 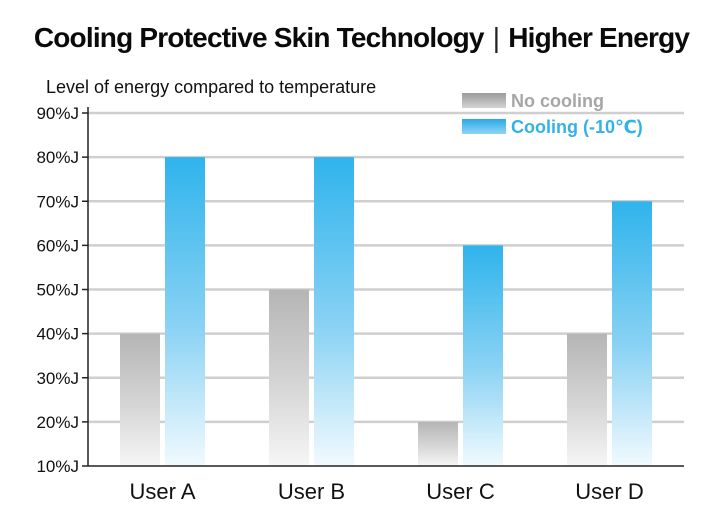 What do you see at coordinates (334, 311) in the screenshot?
I see `bar-cooling-user-b` at bounding box center [334, 311].